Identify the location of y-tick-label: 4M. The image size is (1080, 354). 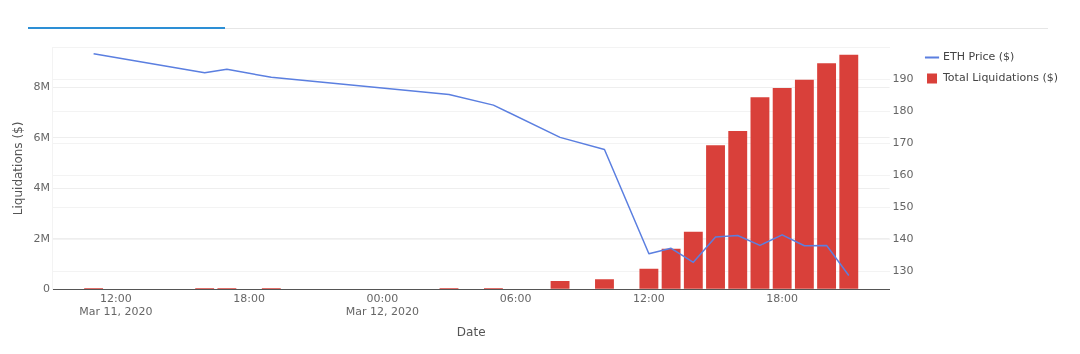
(41, 188).